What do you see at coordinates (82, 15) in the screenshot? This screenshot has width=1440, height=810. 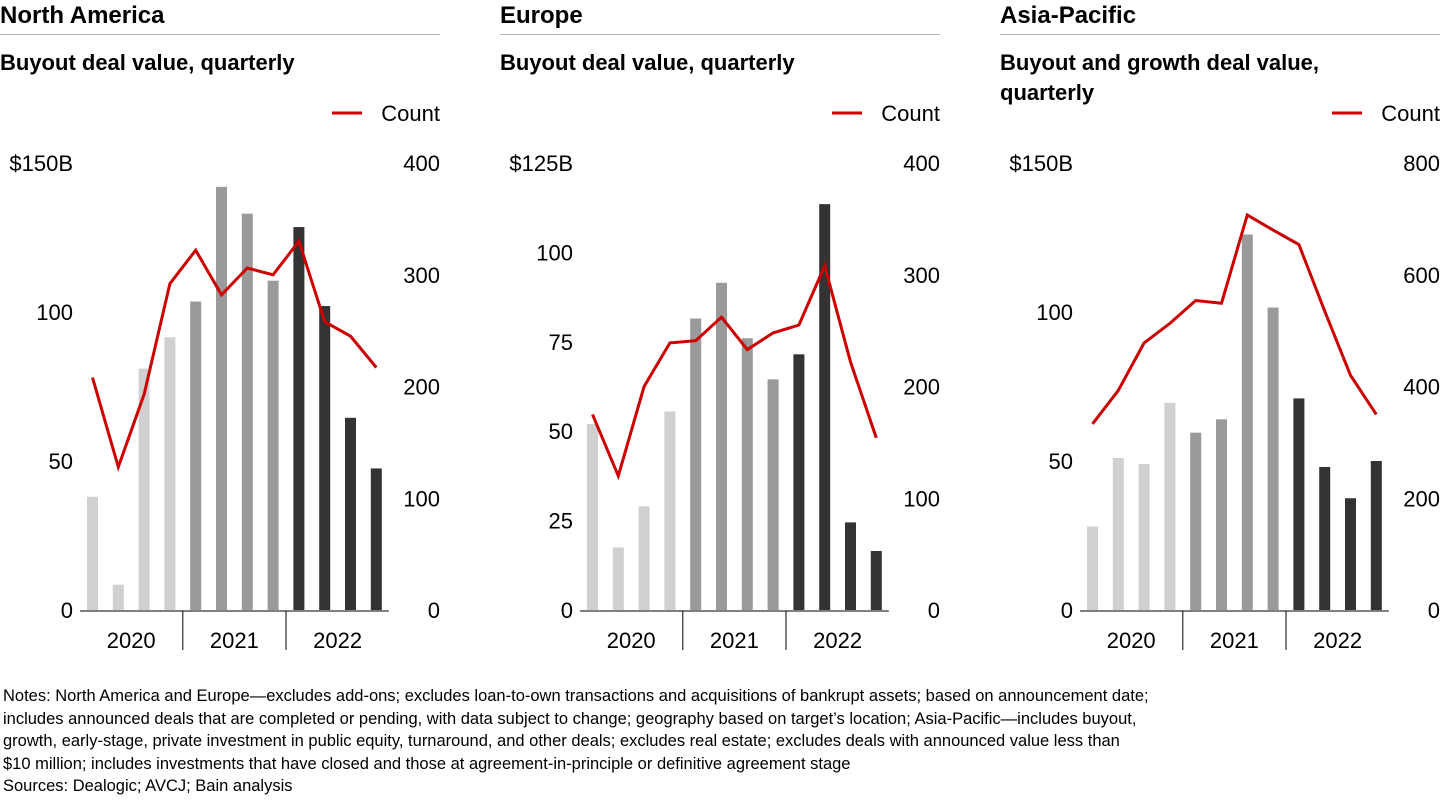 I see `panel-title: North America` at bounding box center [82, 15].